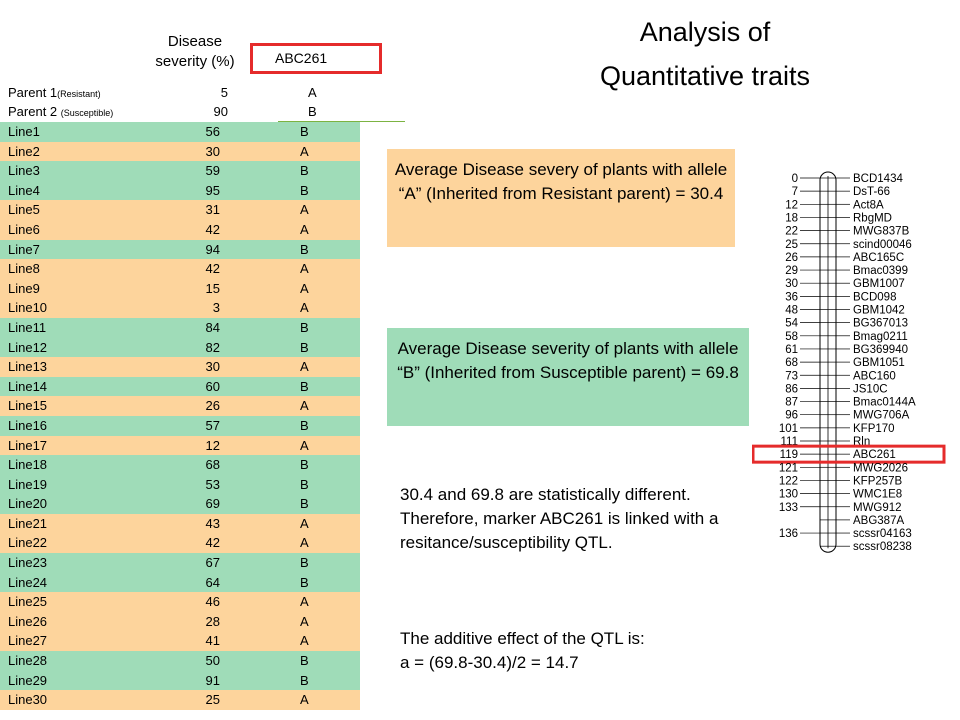 The image size is (960, 720). What do you see at coordinates (28, 602) in the screenshot?
I see `line-name: Line25` at bounding box center [28, 602].